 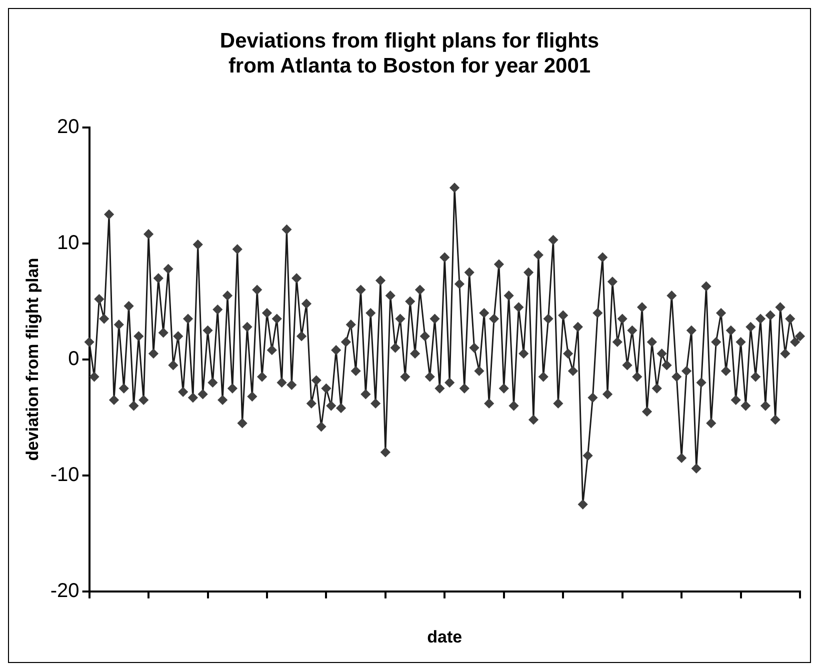 What do you see at coordinates (68, 243) in the screenshot?
I see `y-tick-label: 10` at bounding box center [68, 243].